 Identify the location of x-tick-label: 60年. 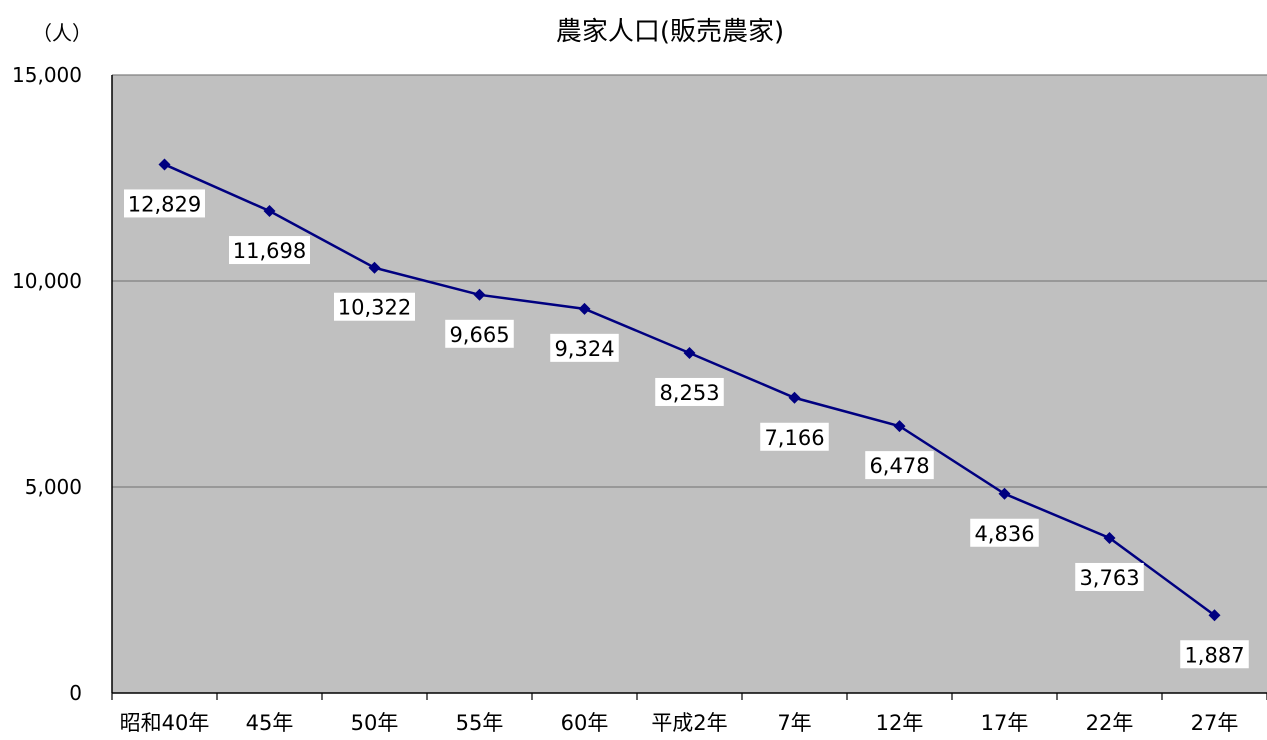
(585, 723).